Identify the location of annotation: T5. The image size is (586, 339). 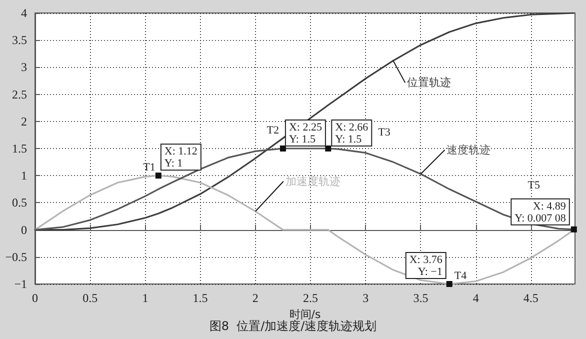
(534, 185).